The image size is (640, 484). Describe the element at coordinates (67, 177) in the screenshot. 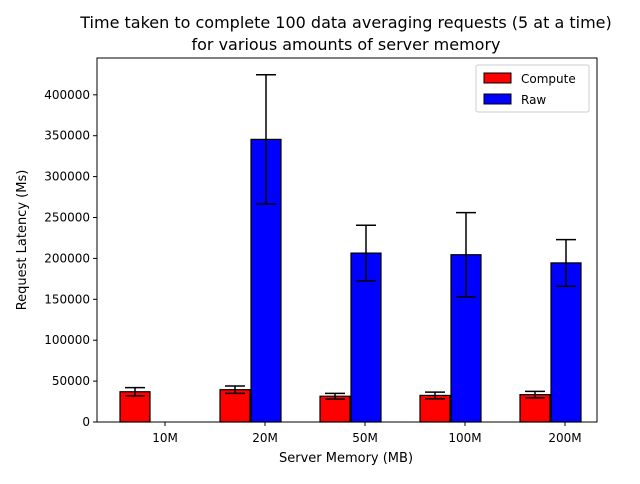

I see `y-tick-label-300000: 300000` at that location.